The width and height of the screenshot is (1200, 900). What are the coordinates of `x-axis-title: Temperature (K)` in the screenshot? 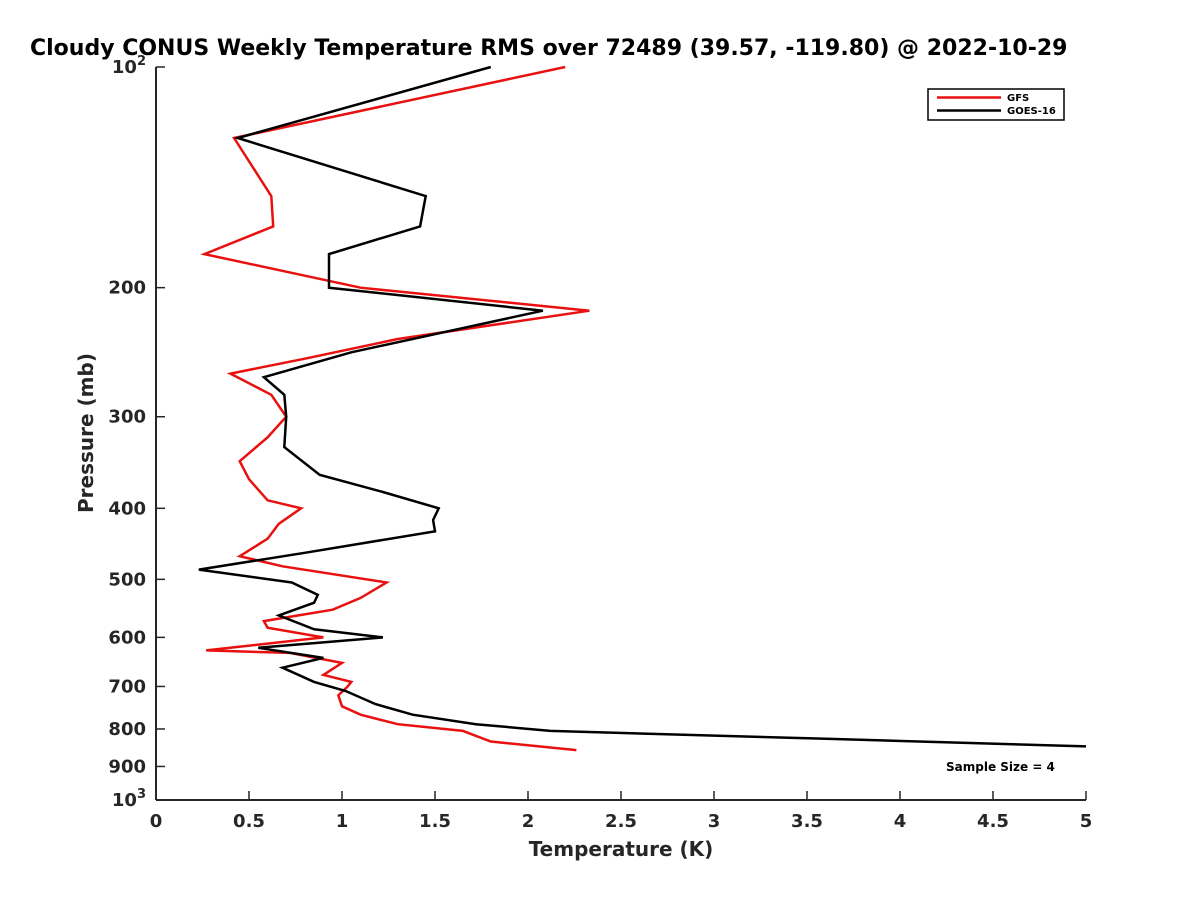 It's located at (621, 849).